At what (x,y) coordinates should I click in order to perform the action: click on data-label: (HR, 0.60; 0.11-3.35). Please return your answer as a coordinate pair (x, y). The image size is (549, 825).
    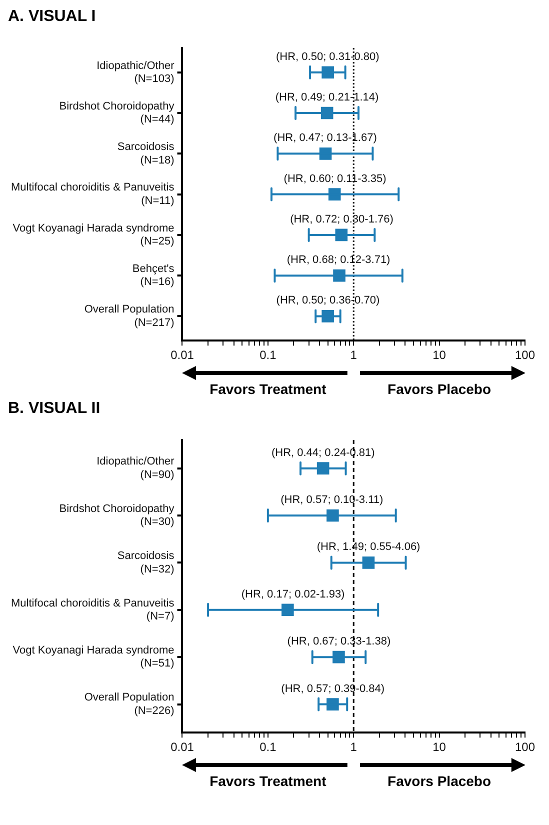
    Looking at the image, I should click on (335, 178).